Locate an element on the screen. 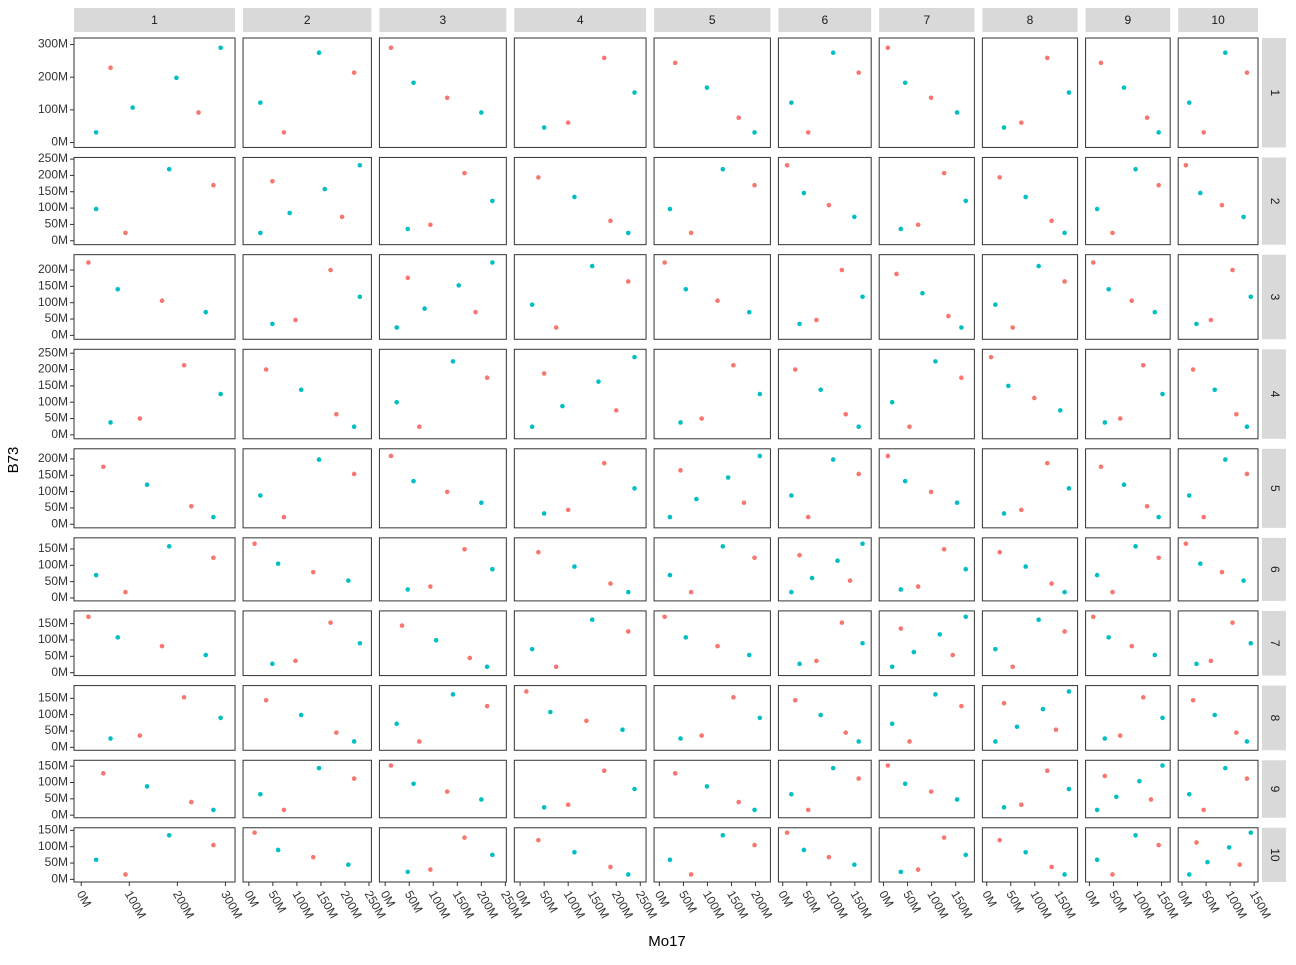 The height and width of the screenshot is (965, 1296). x-tick-label: 200M is located at coordinates (183, 904).